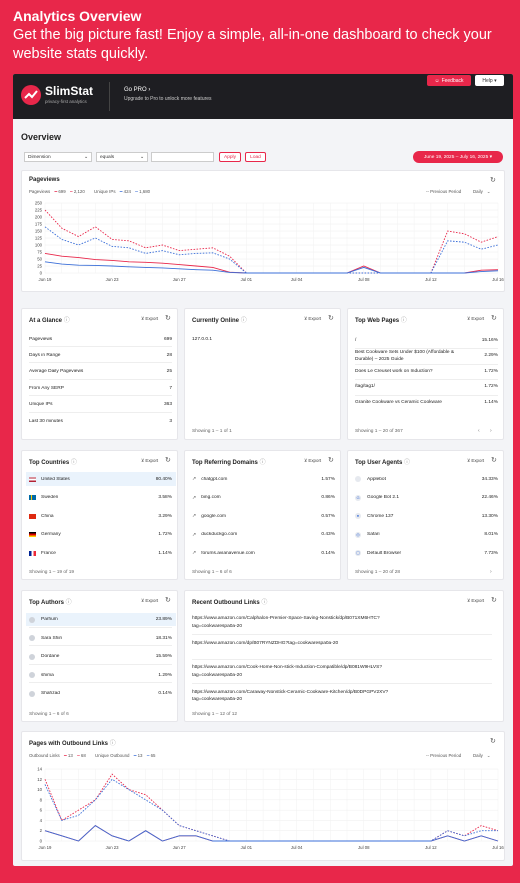  Describe the element at coordinates (100, 421) in the screenshot. I see `list-item: Last 30 minutes 3` at that location.